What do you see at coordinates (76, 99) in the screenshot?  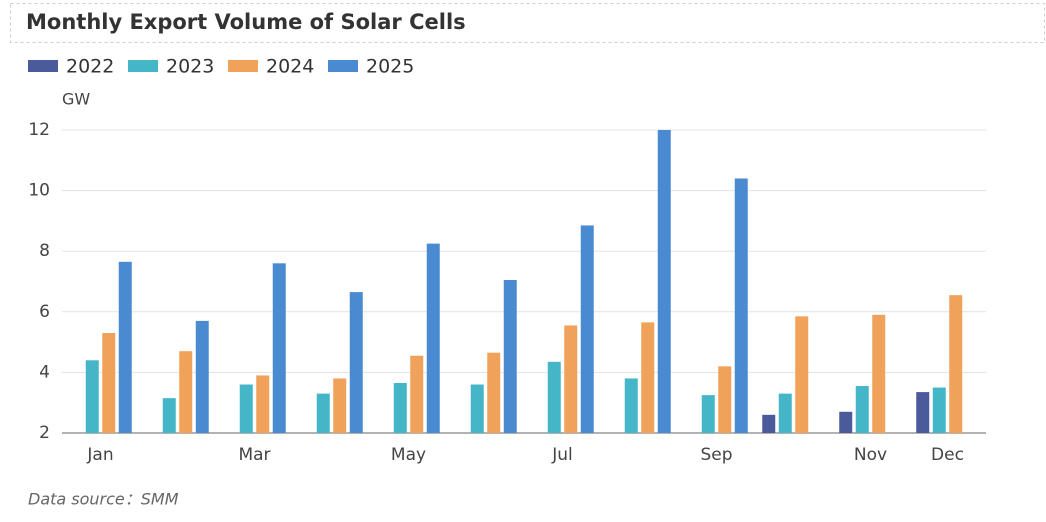 I see `y-axis-label: GW` at bounding box center [76, 99].